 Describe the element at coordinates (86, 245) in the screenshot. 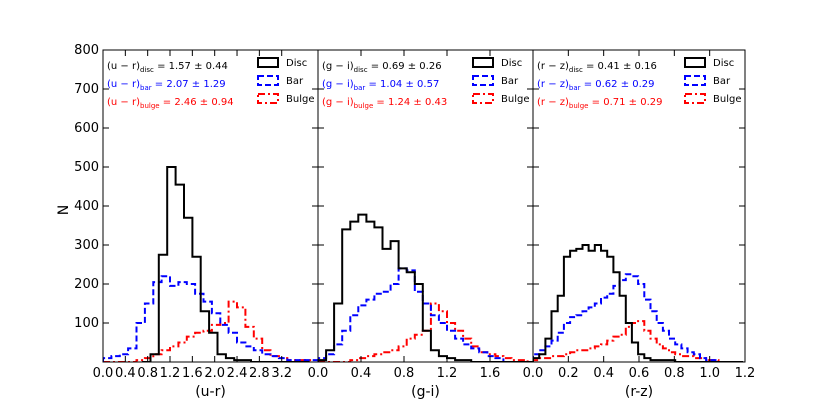

I see `y-tick-label: 300` at that location.